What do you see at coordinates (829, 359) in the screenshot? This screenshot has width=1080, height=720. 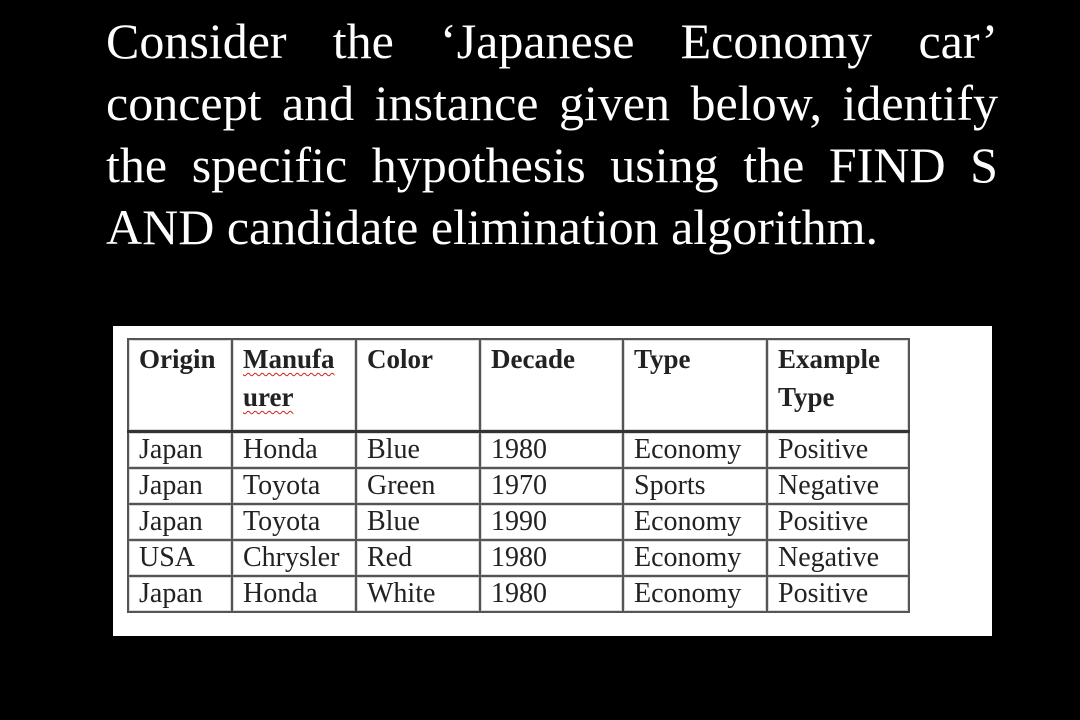 I see `header-example-type-line1: Example` at bounding box center [829, 359].